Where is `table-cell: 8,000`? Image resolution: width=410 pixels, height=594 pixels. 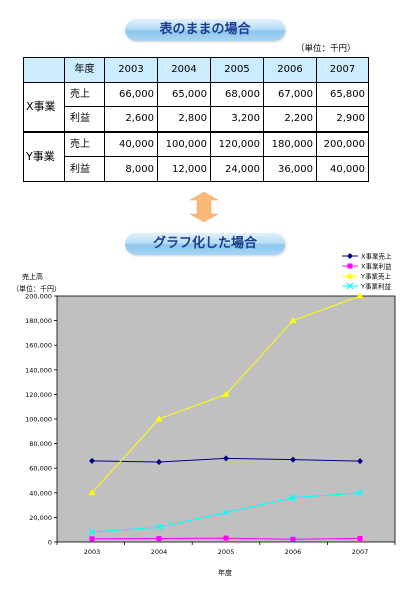
table-cell: 8,000 is located at coordinates (131, 169).